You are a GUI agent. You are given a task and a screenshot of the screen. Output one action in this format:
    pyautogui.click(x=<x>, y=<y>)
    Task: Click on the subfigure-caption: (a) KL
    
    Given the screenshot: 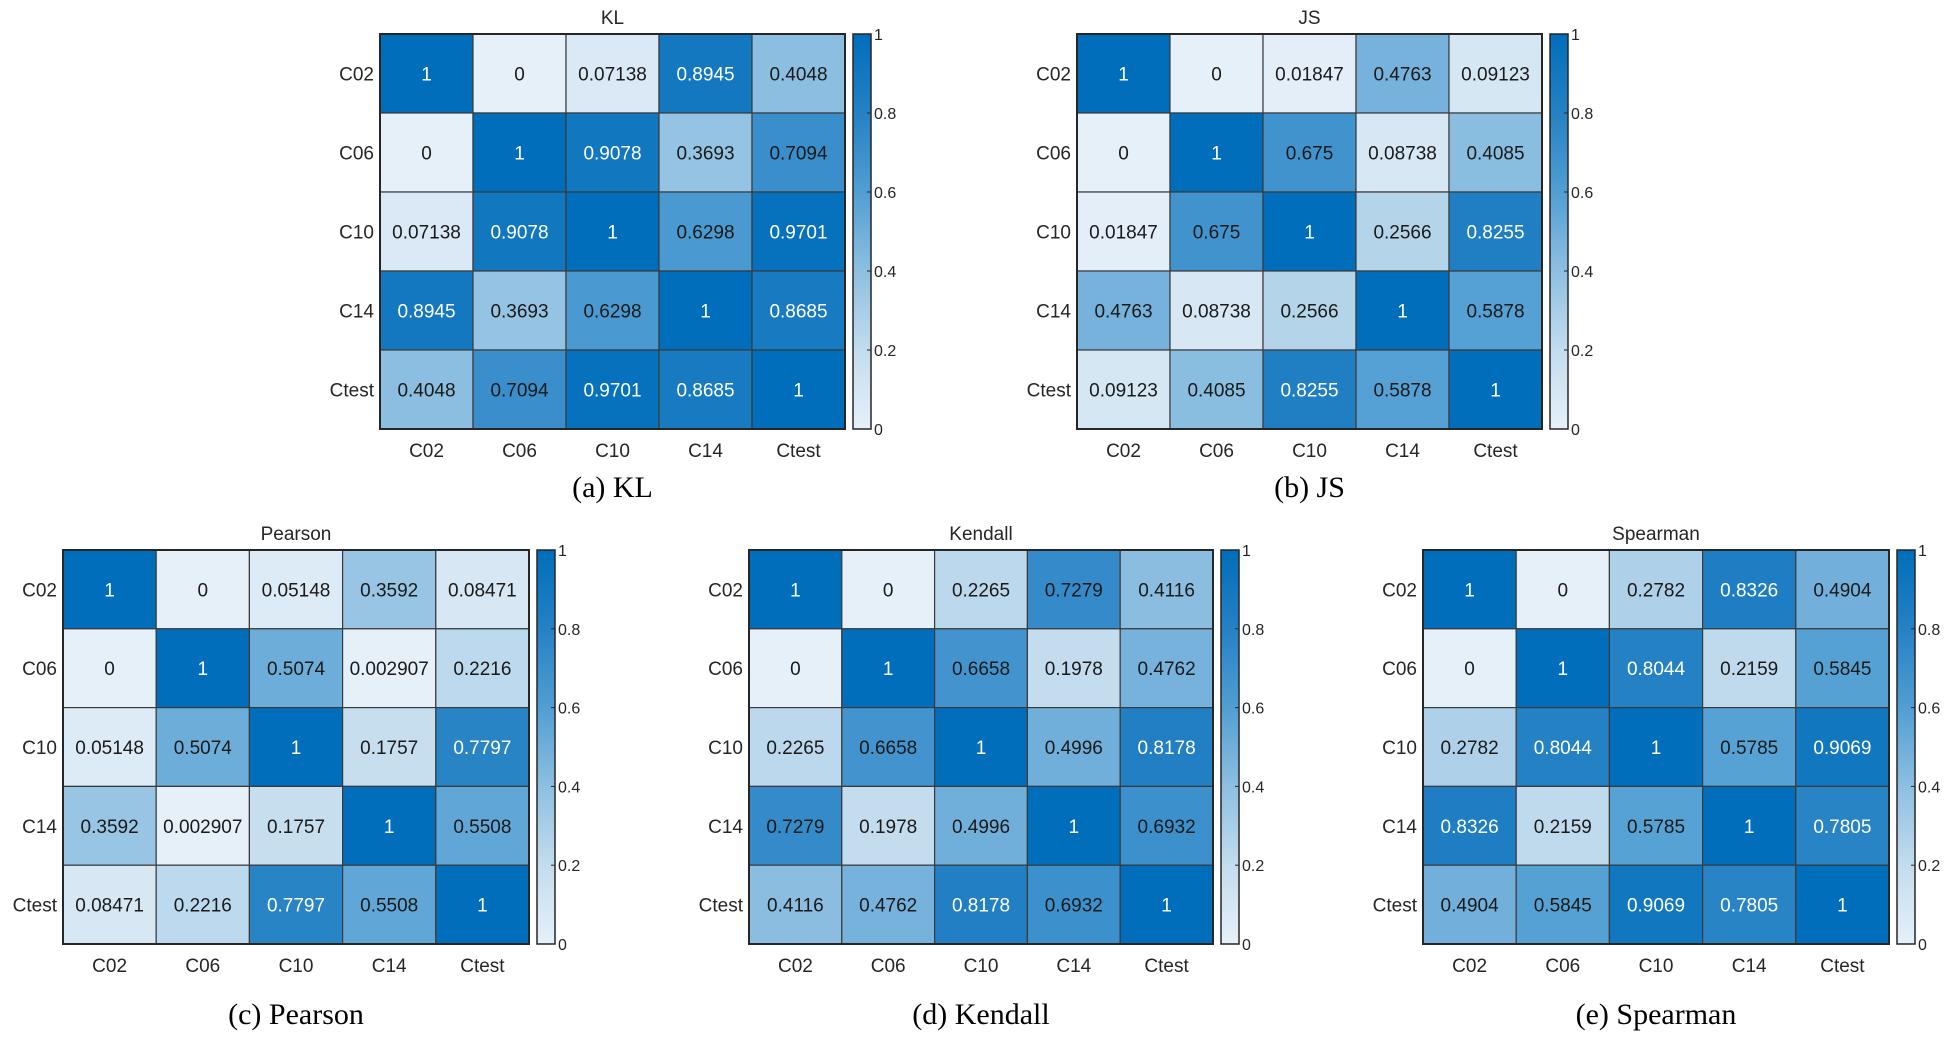 What is the action you would take?
    pyautogui.click(x=612, y=487)
    